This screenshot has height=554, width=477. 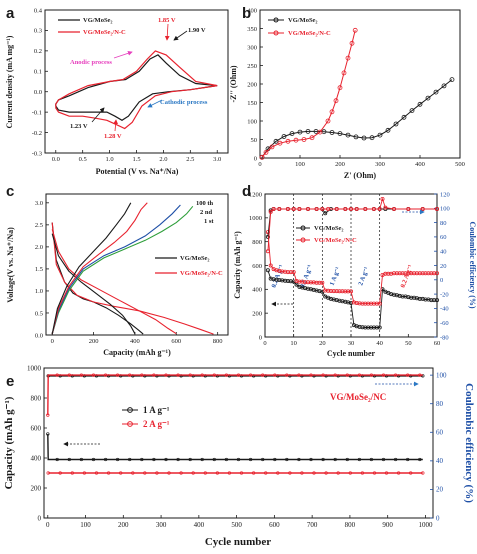 I want to click on rate-line-black, so click(x=352, y=222).